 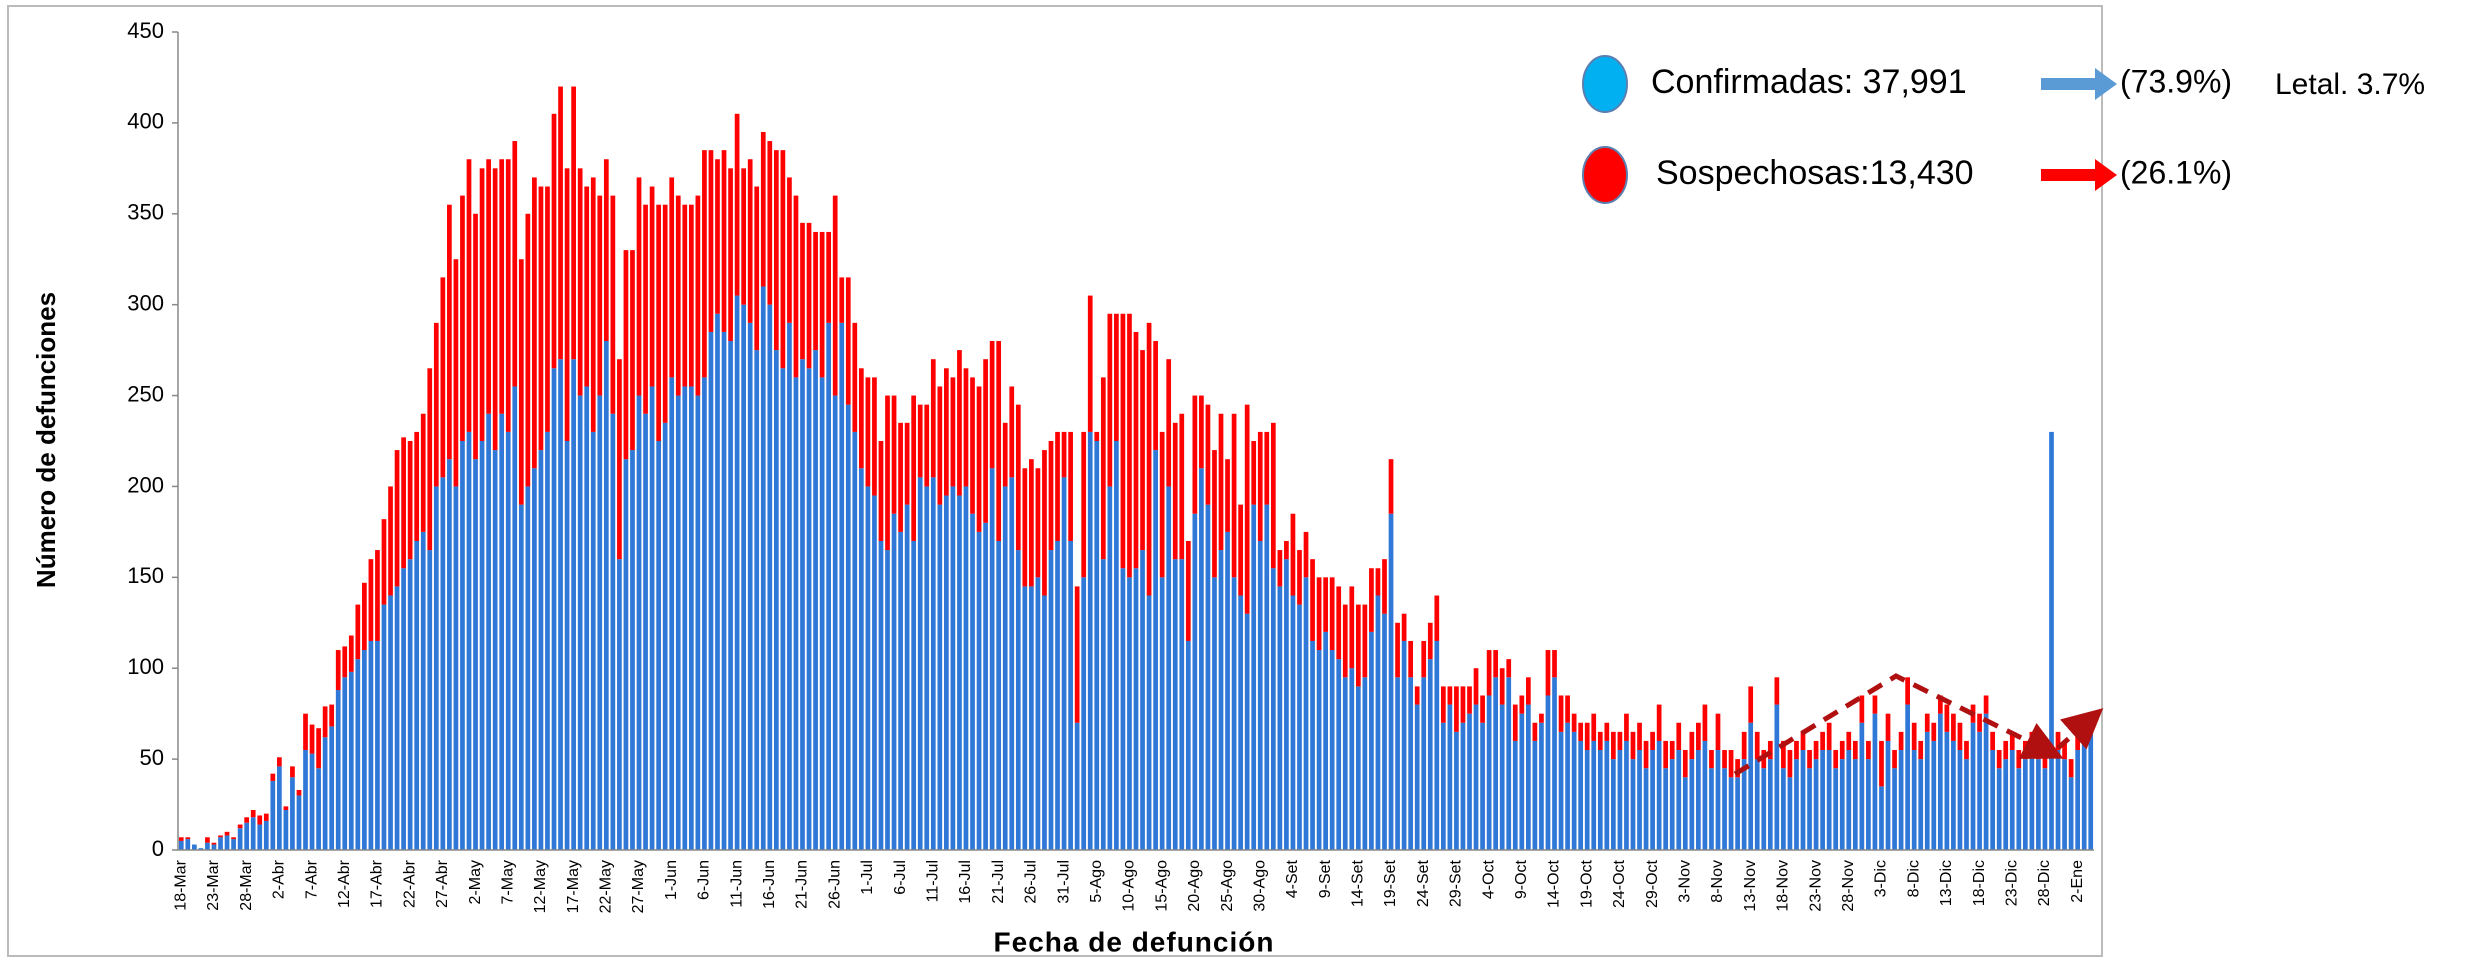 I want to click on x-tick-label: 22-May, so click(x=606, y=886).